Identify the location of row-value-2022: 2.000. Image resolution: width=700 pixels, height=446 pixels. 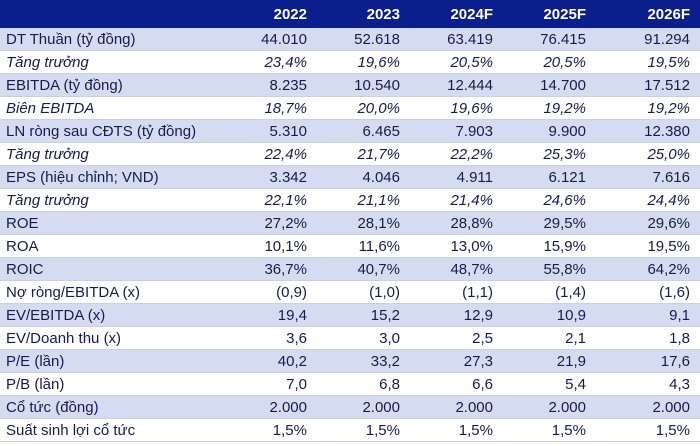
(288, 407).